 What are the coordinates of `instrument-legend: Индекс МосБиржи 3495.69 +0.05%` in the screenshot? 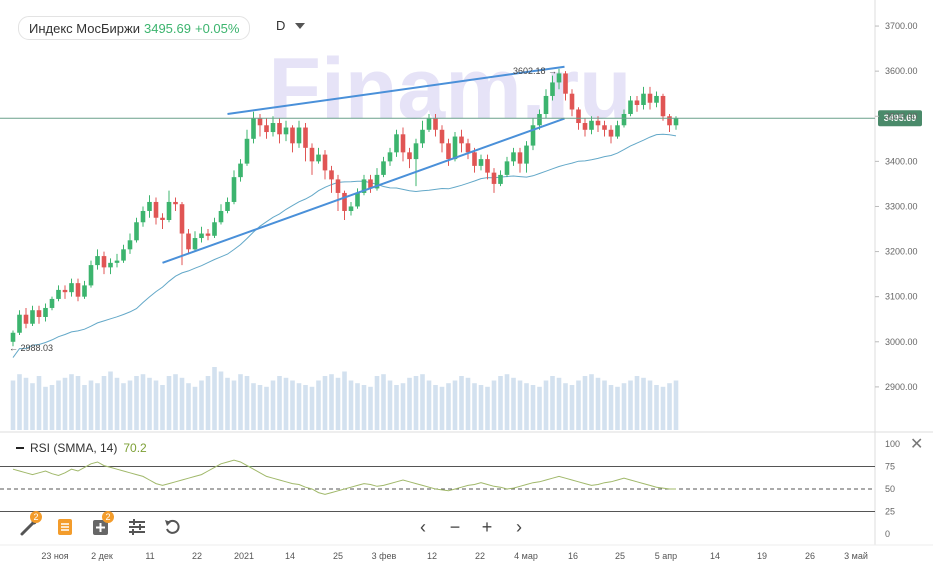 It's located at (134, 28).